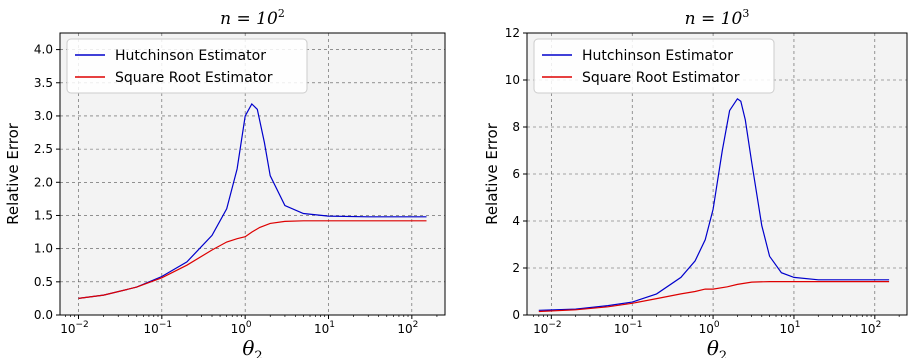 The width and height of the screenshot is (908, 358). I want to click on y-tick-label: 4, so click(516, 221).